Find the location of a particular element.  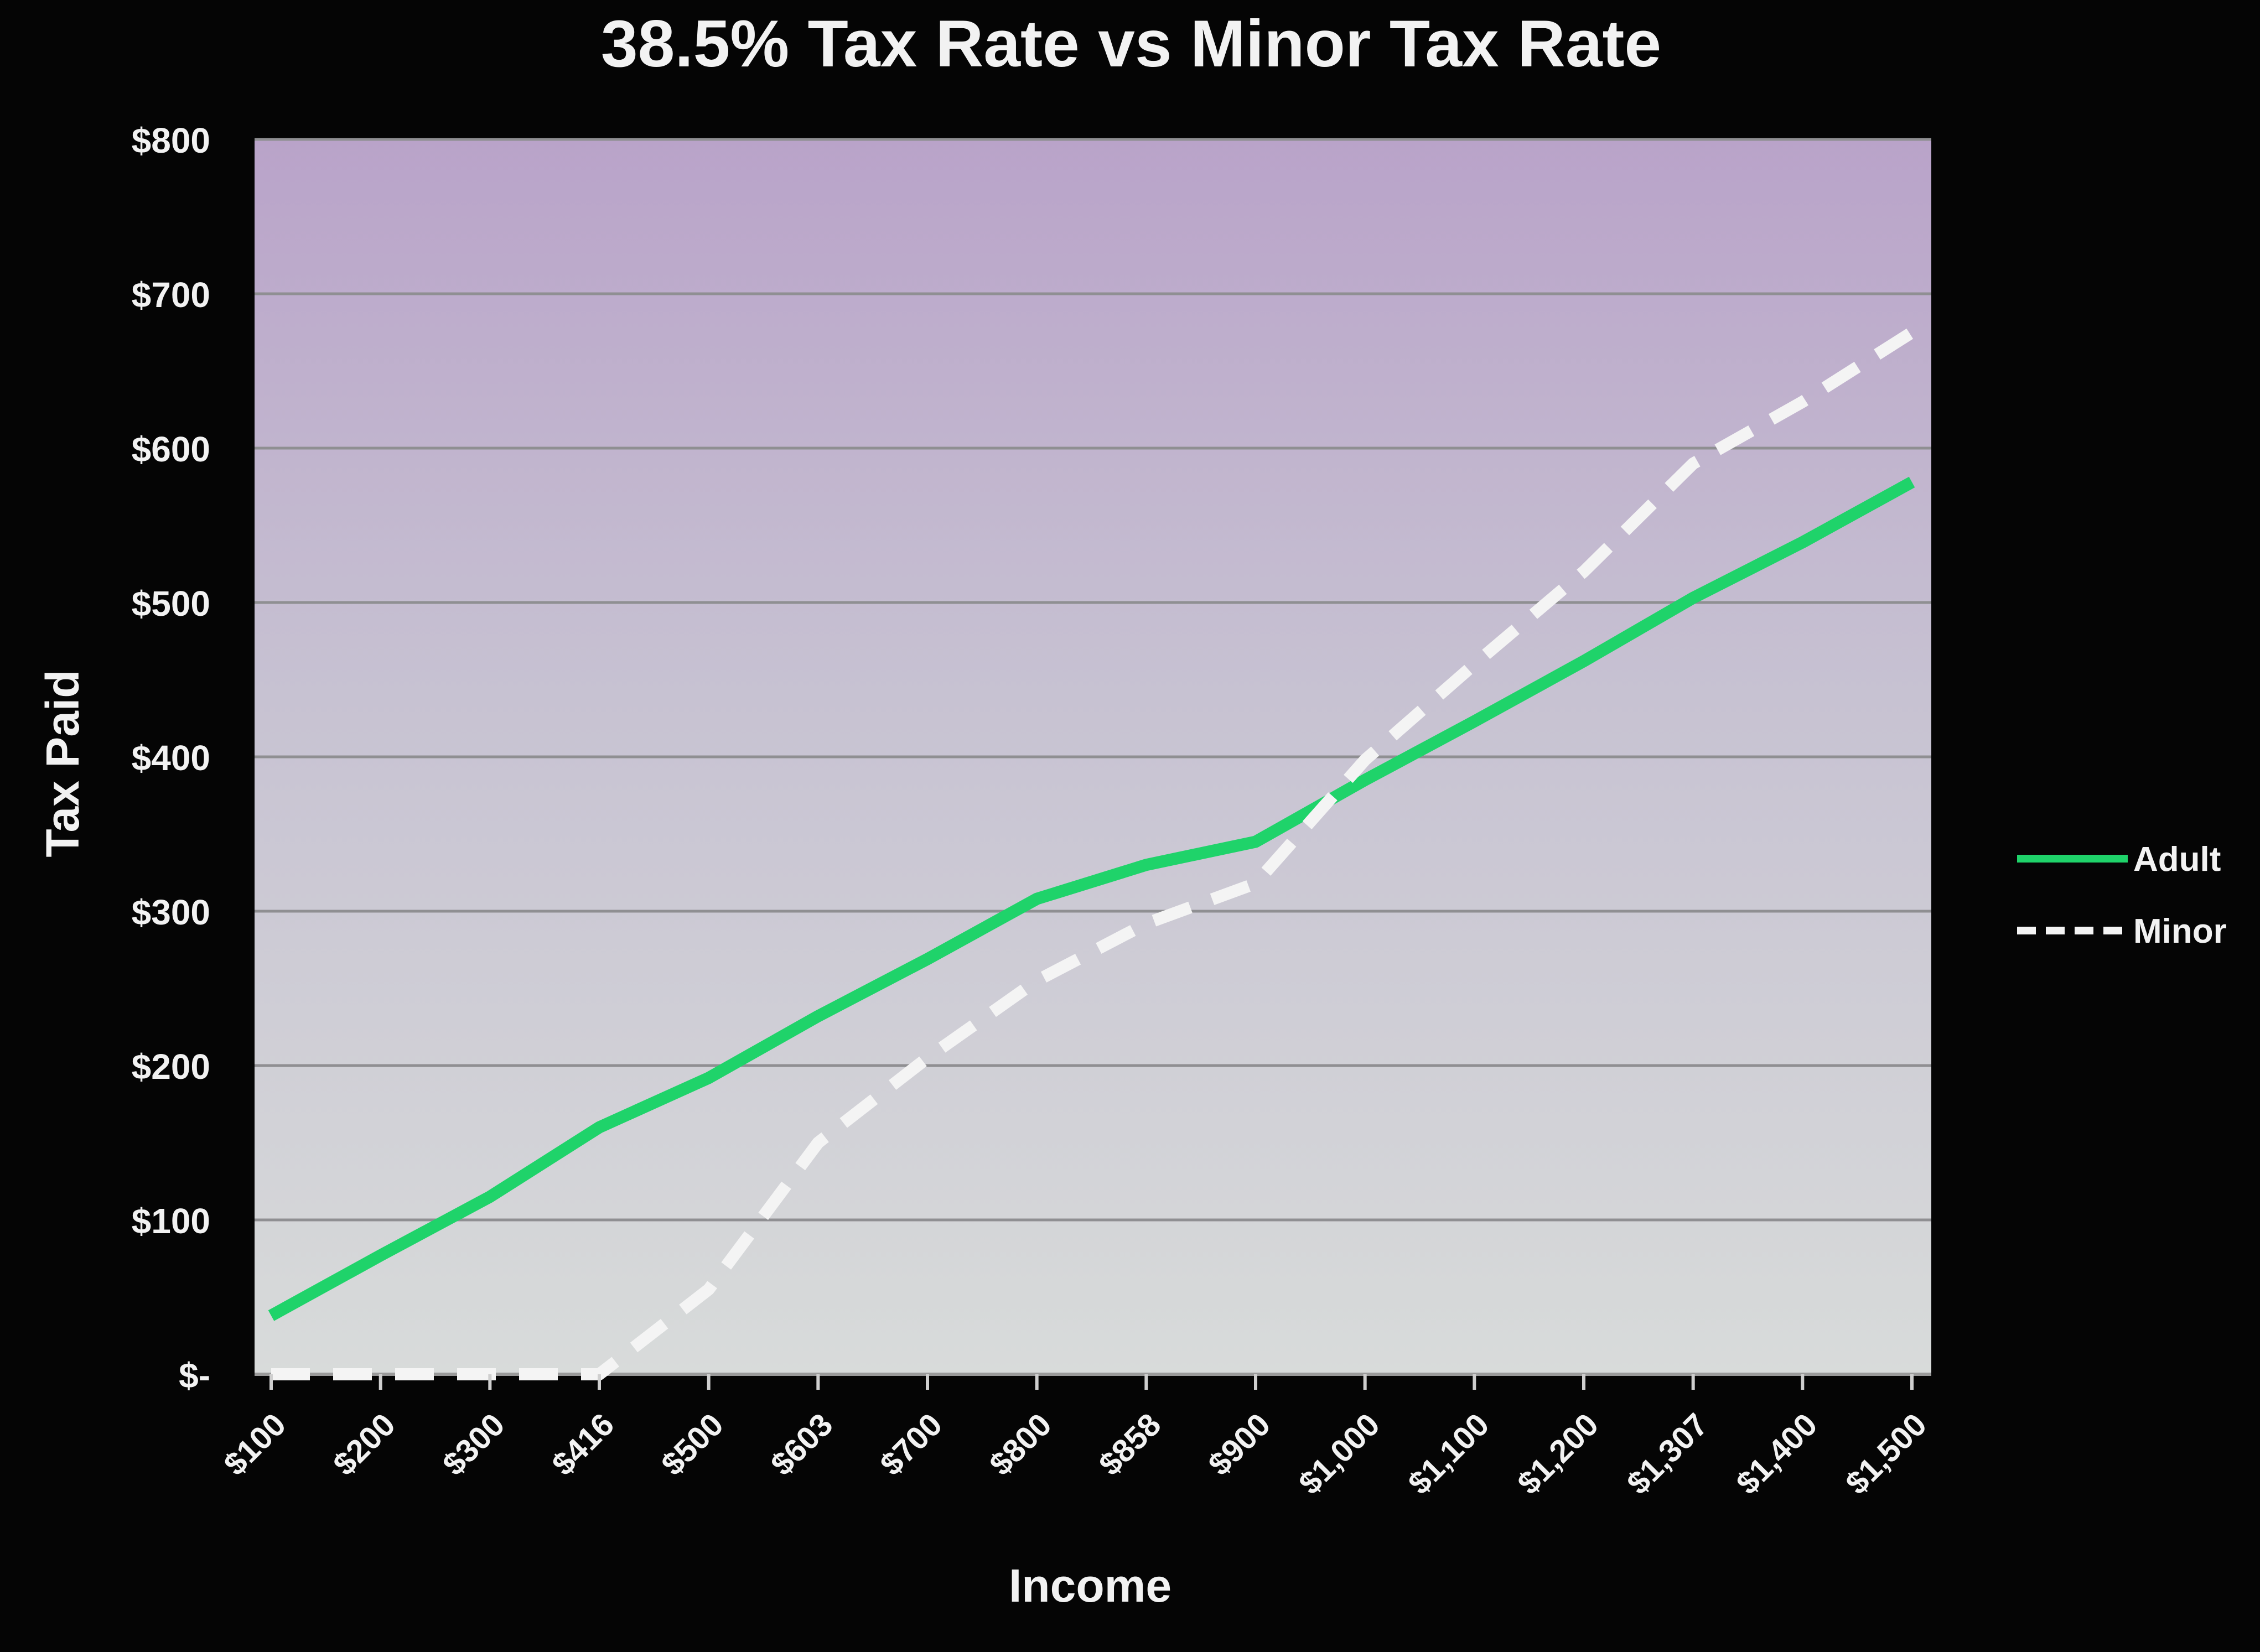

x-tick-label: $1,400 is located at coordinates (1777, 1454).